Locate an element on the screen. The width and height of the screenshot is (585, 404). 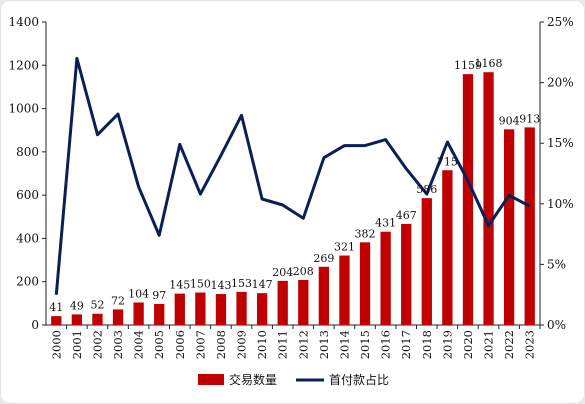
bar-value-label: 904 is located at coordinates (509, 120).